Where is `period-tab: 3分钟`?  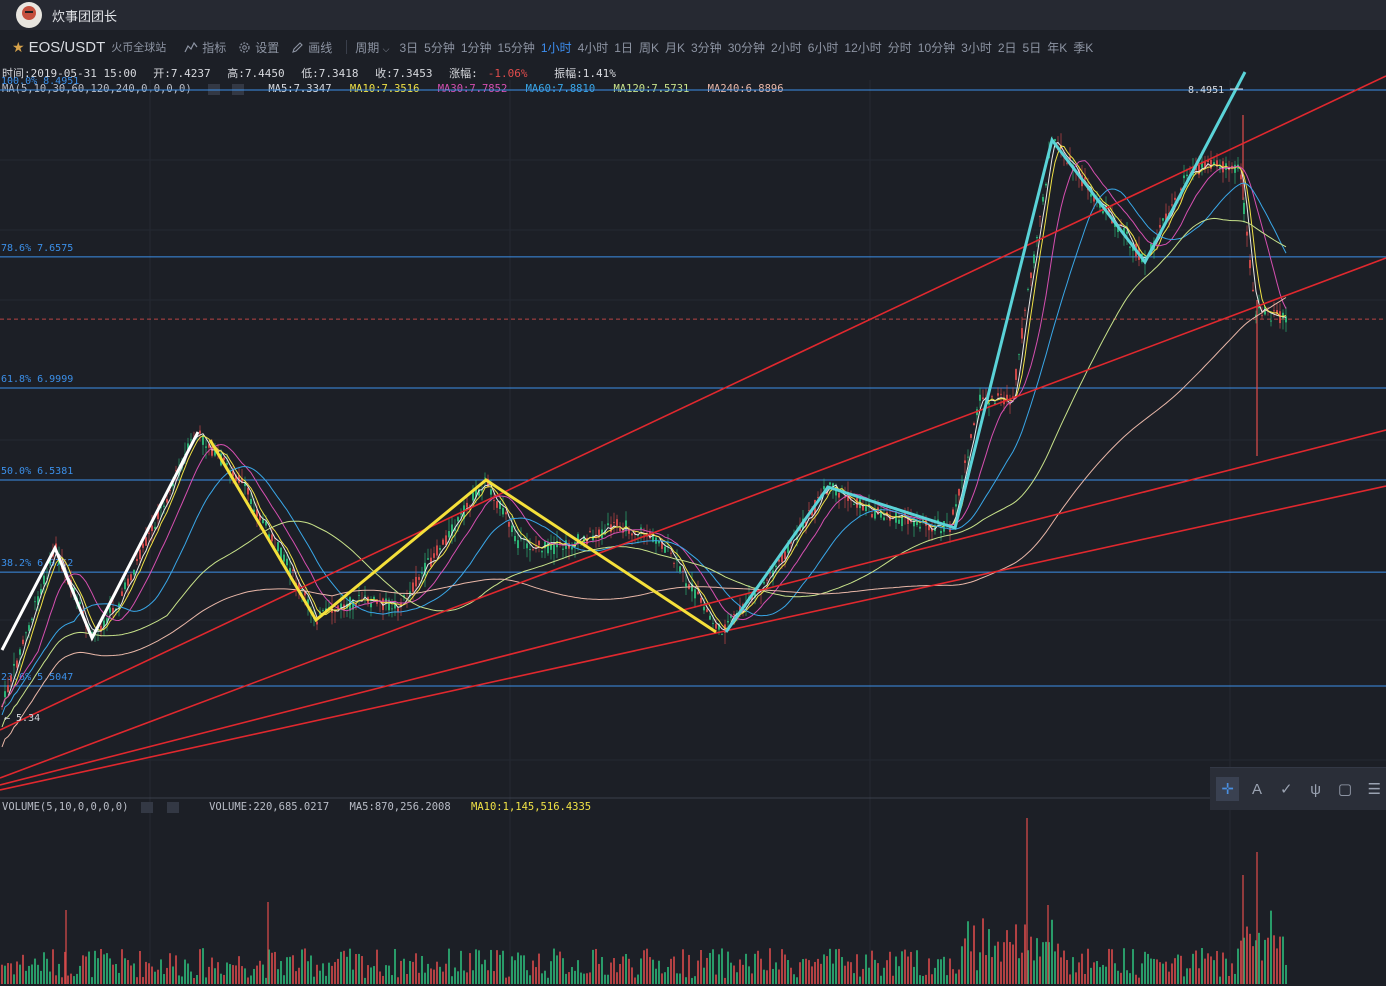 period-tab: 3分钟 is located at coordinates (706, 47).